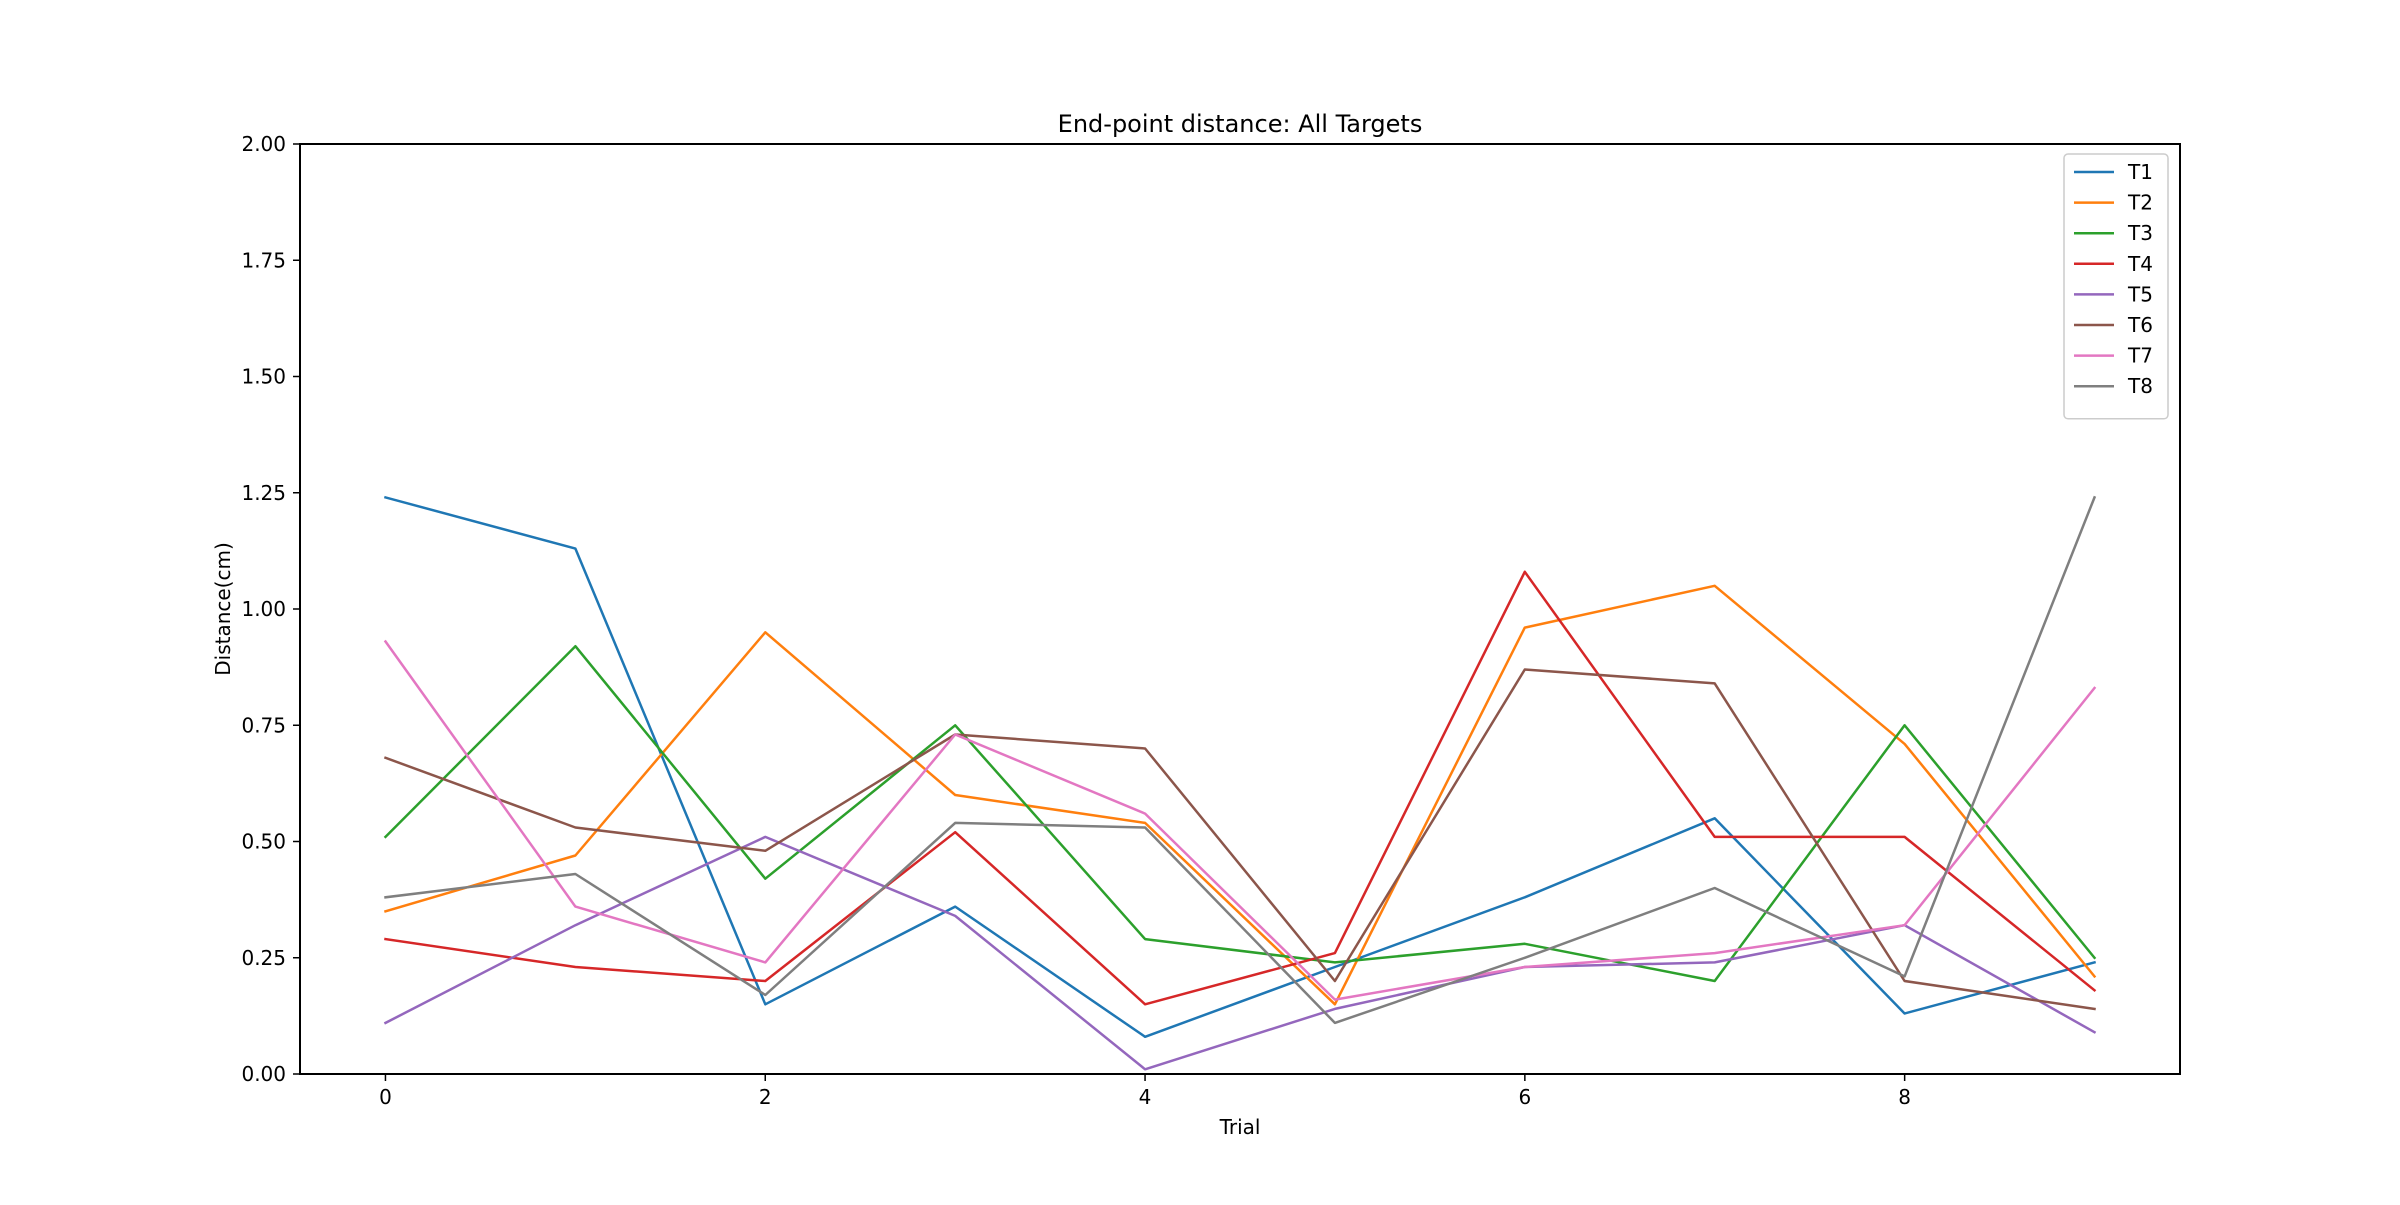  I want to click on y-tick-label: 1.50, so click(263, 377).